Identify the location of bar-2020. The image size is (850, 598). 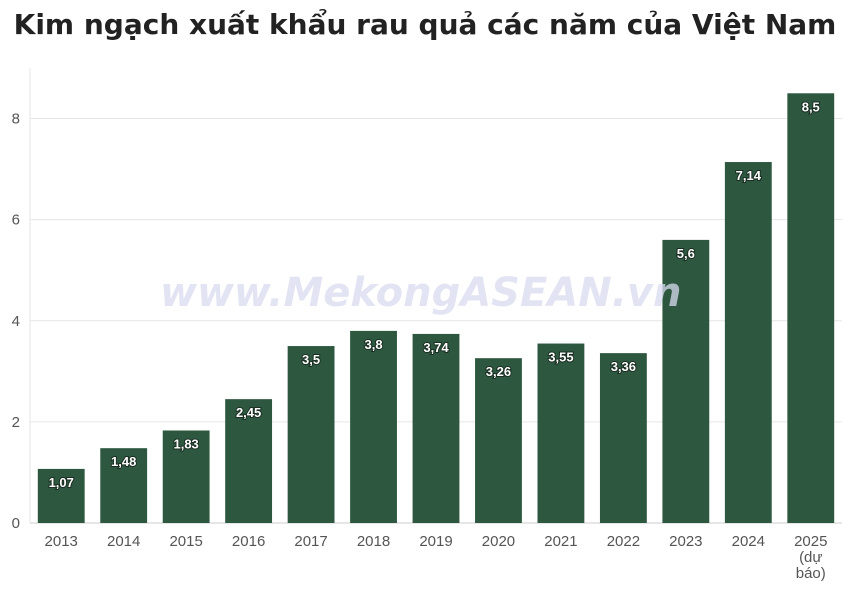
(498, 440).